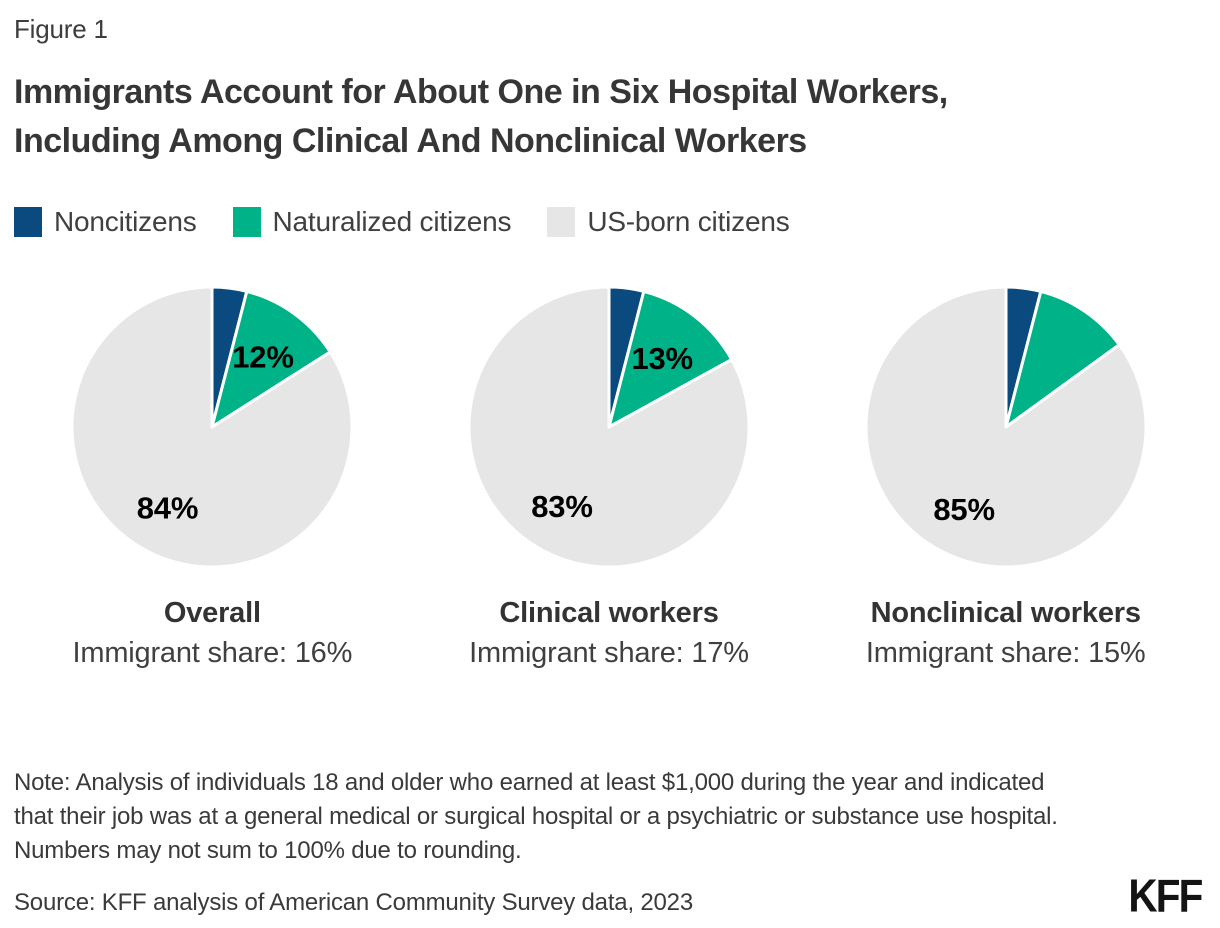 This screenshot has width=1220, height=928. I want to click on legend-swatch-naturalized-citizens, so click(246, 222).